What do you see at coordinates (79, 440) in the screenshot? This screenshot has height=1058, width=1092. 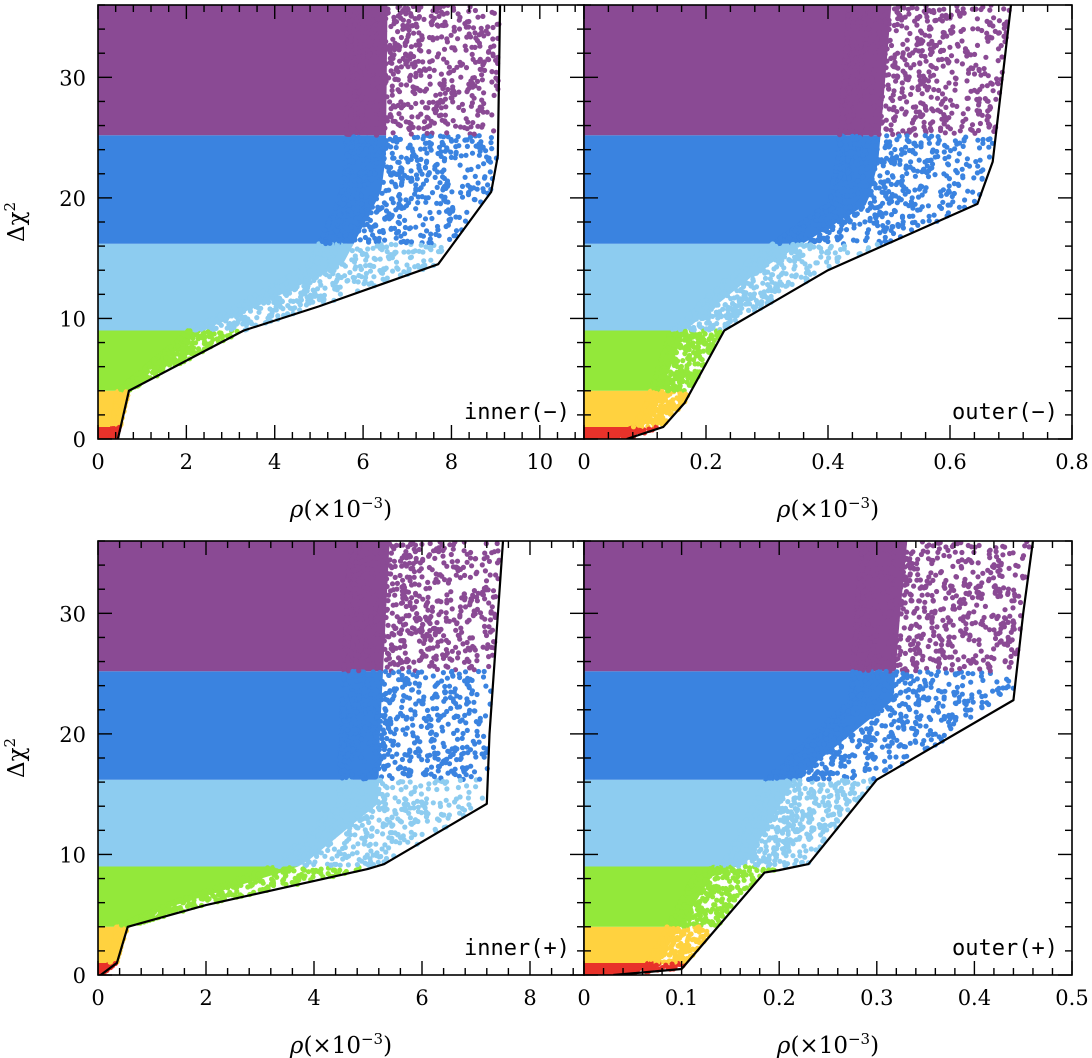 I see `y-tick-label: 0` at bounding box center [79, 440].